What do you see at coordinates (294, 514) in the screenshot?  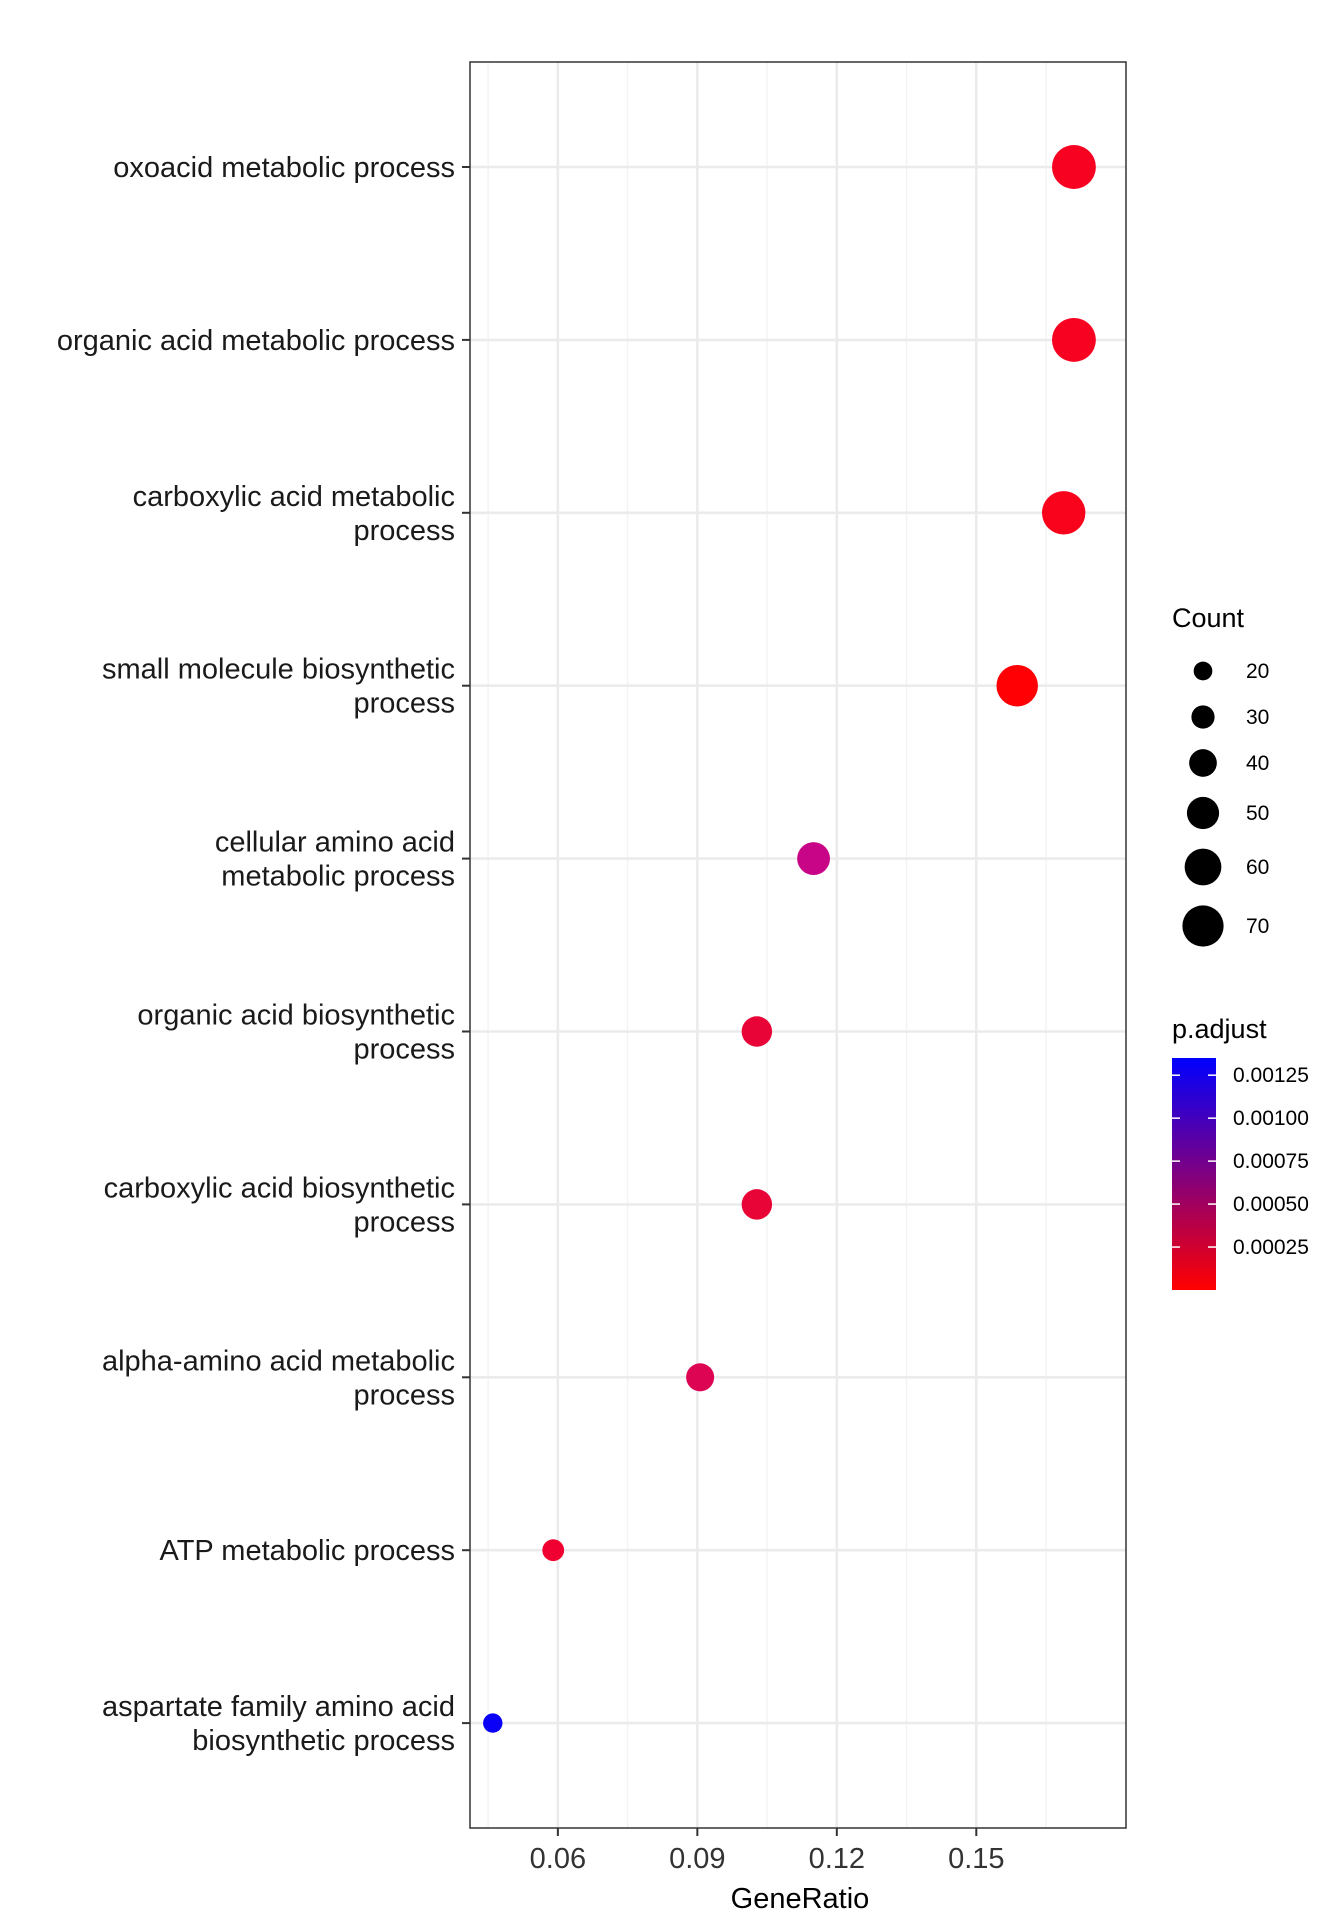 I see `y-tick-label: carboxylic acid metabolic process` at bounding box center [294, 514].